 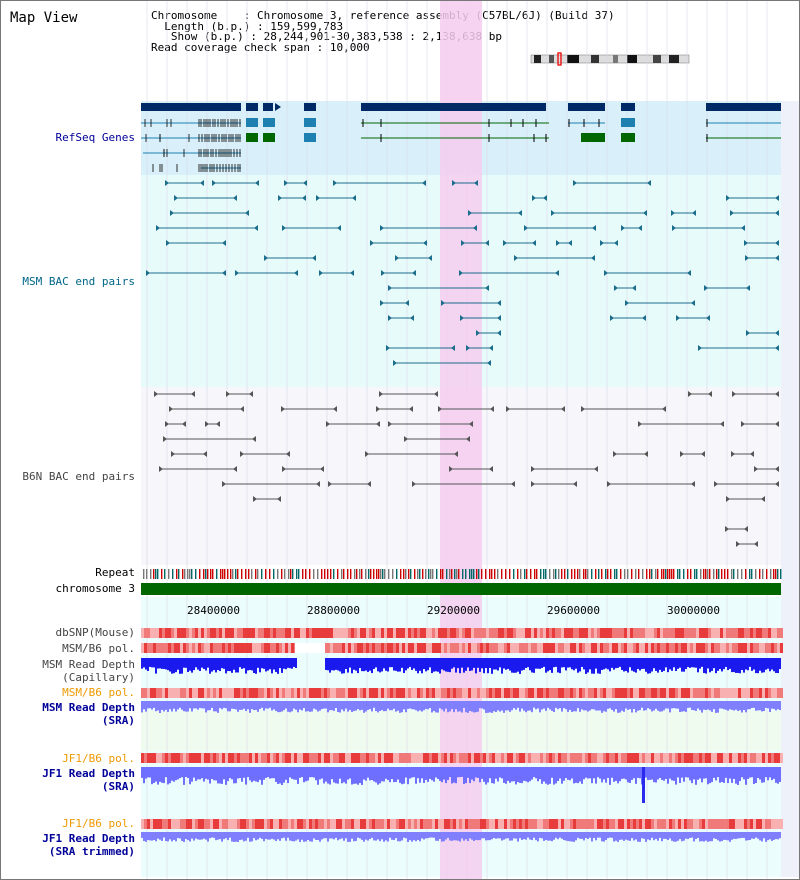 What do you see at coordinates (230, 47) in the screenshot?
I see `coverage-label: Read coverage check span` at bounding box center [230, 47].